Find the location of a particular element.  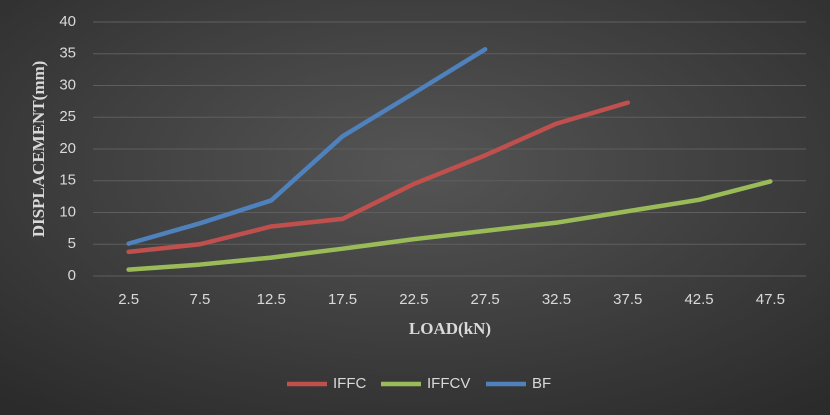

y-tick-label: 25 is located at coordinates (67, 116).